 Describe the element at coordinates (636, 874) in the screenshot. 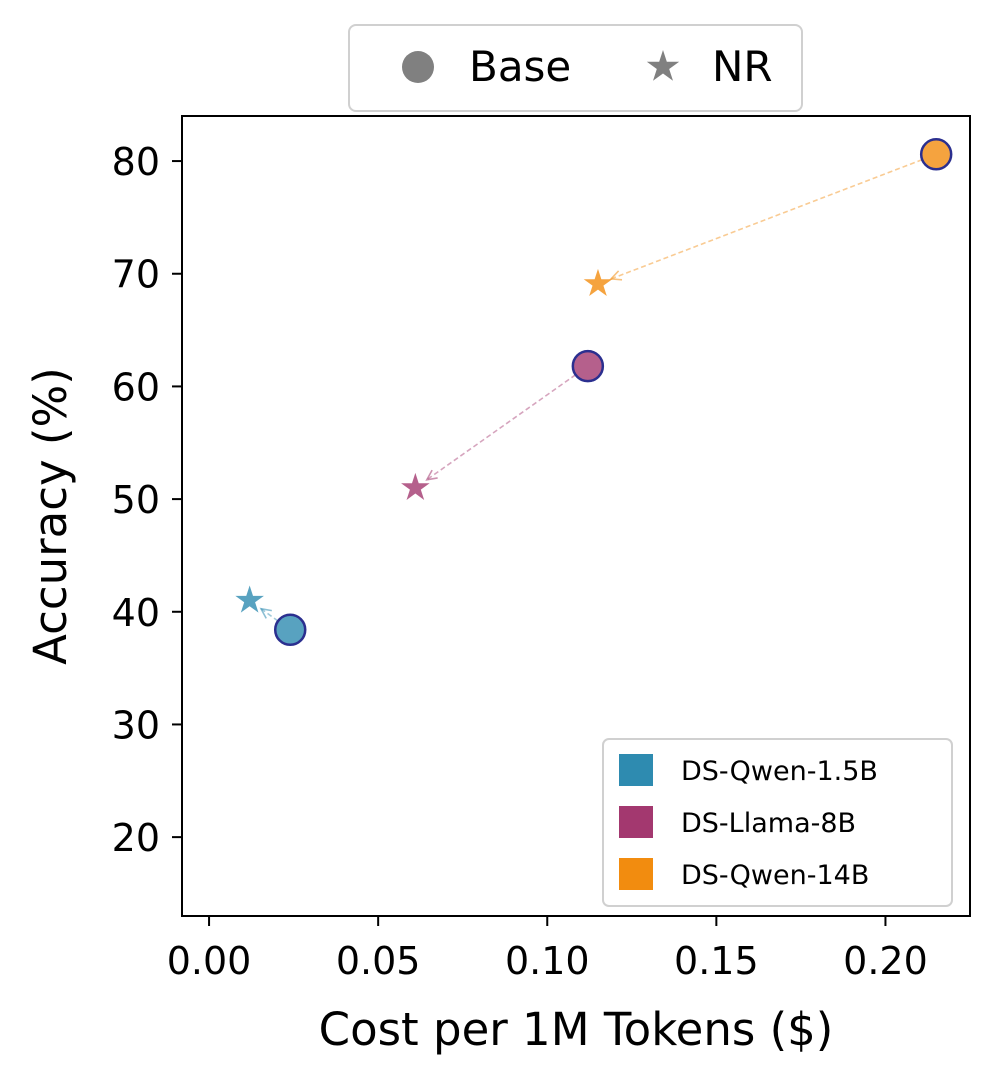

I see `legend-swatch-ds-qwen-14b` at that location.